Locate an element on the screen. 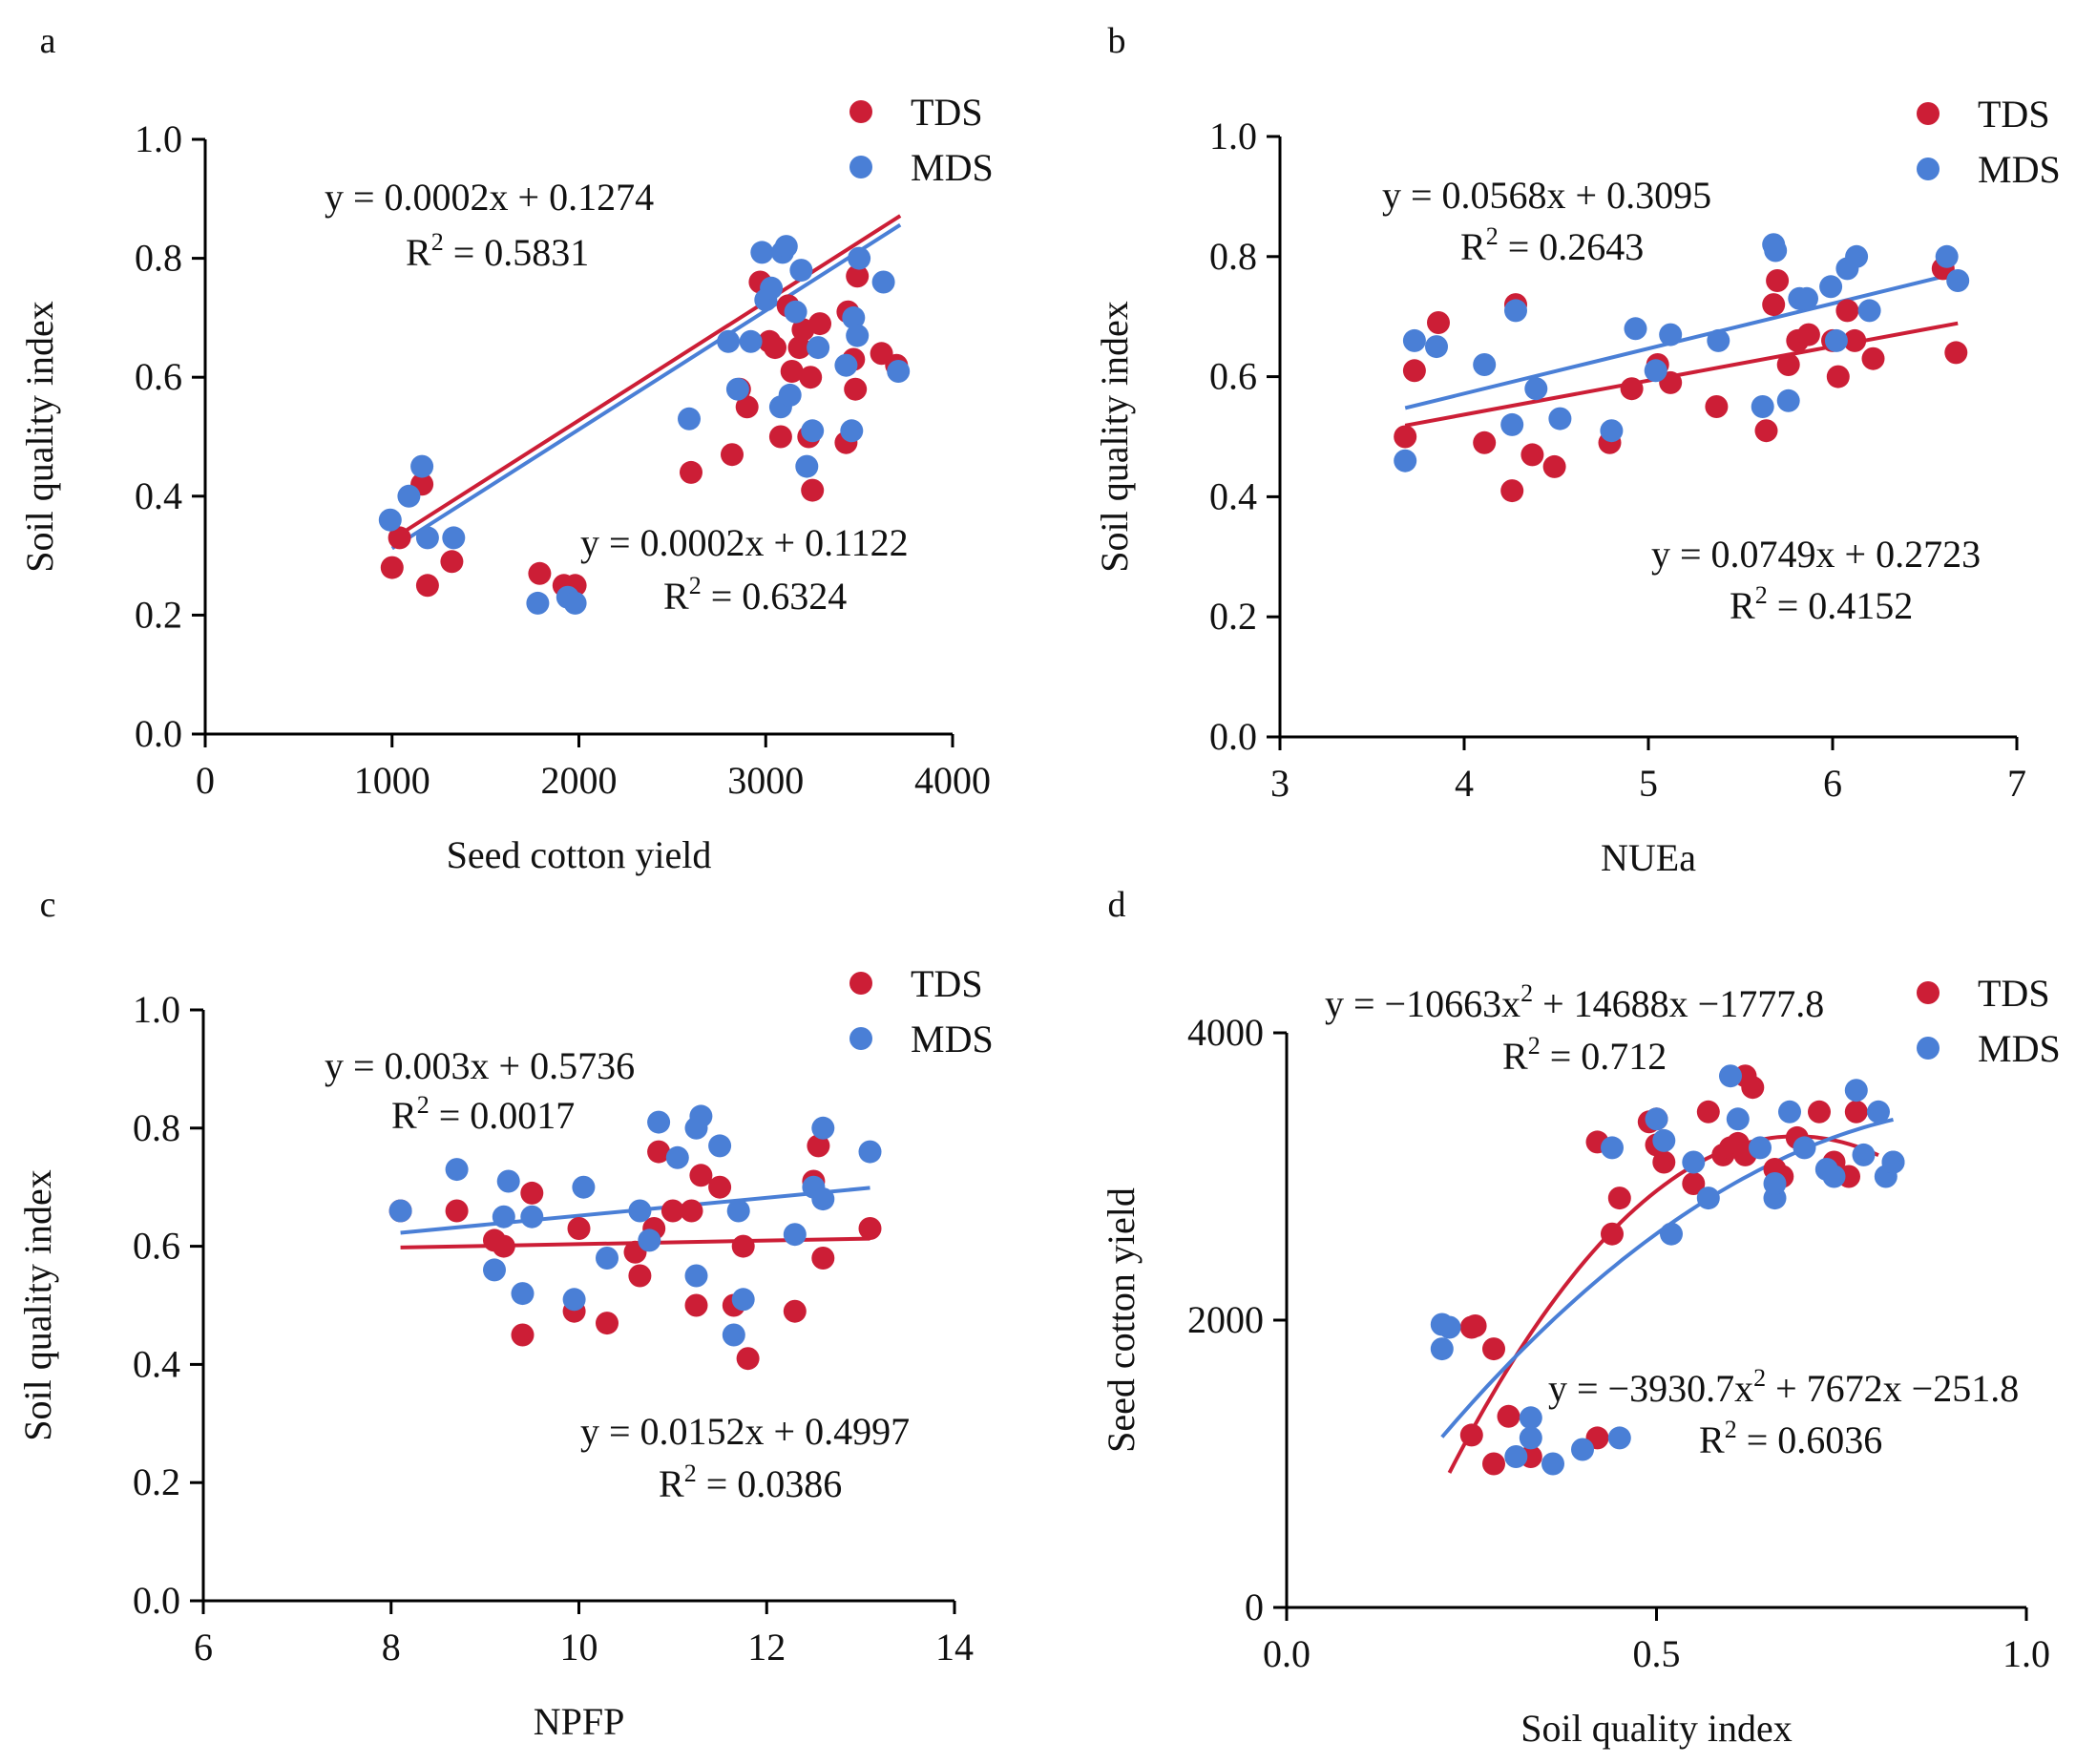 This screenshot has width=2097, height=1764. regression-equation: y = 0.0152x + 0.4997 is located at coordinates (745, 1432).